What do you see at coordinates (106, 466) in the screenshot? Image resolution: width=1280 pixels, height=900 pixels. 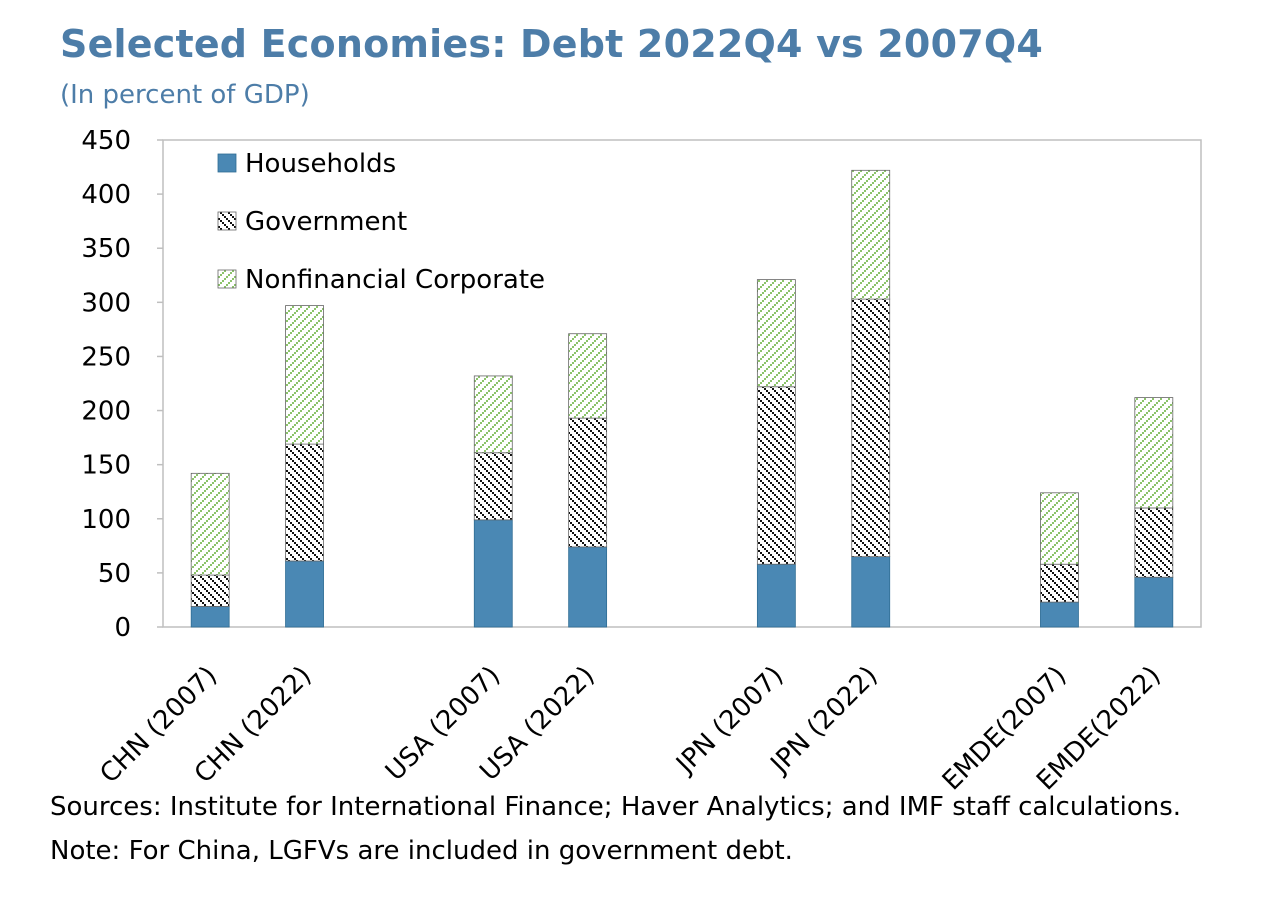 I see `y-tick-label: 150` at bounding box center [106, 466].